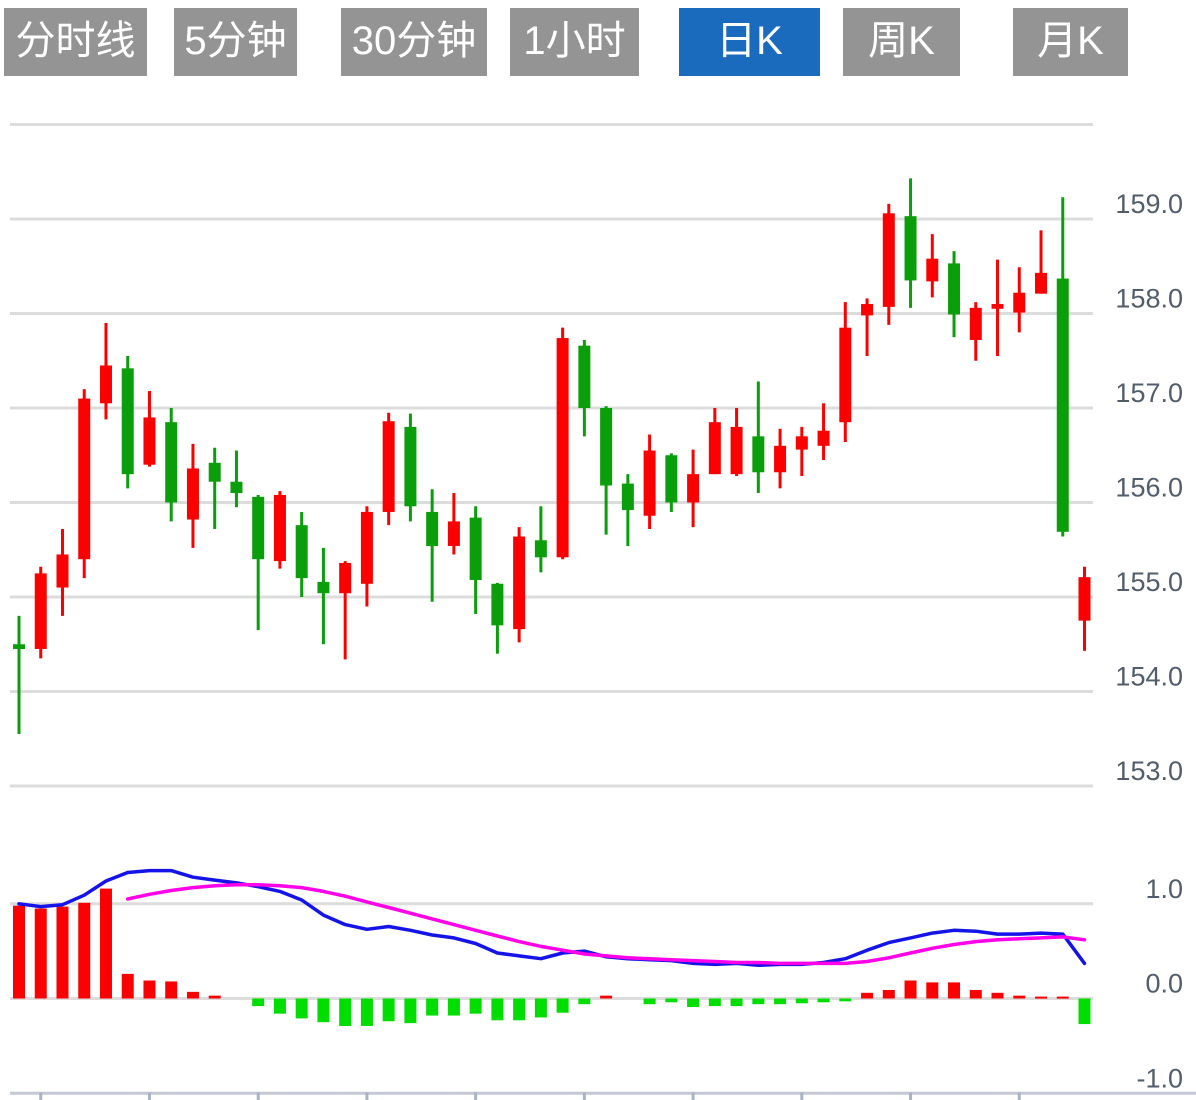 Image resolution: width=1196 pixels, height=1100 pixels. Describe the element at coordinates (1149, 582) in the screenshot. I see `price-axis-label: 155.0` at that location.